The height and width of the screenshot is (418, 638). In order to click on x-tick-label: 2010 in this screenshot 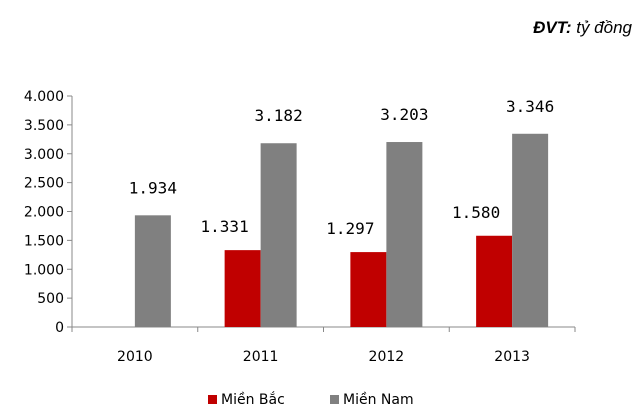, I will do `click(135, 357)`.